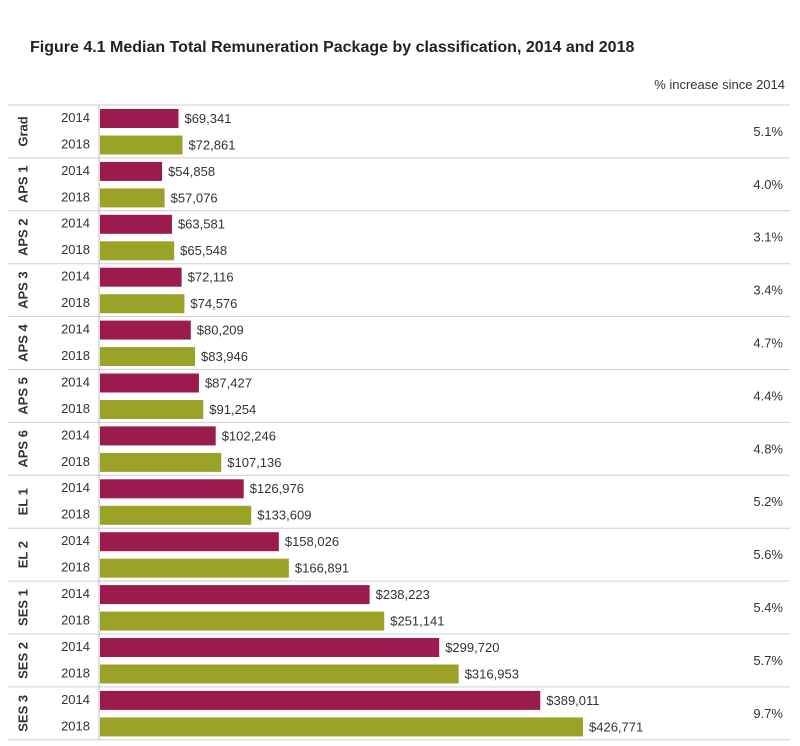 This screenshot has width=800, height=746. Describe the element at coordinates (719, 84) in the screenshot. I see `increase-column-header: % increase since 2014` at that location.